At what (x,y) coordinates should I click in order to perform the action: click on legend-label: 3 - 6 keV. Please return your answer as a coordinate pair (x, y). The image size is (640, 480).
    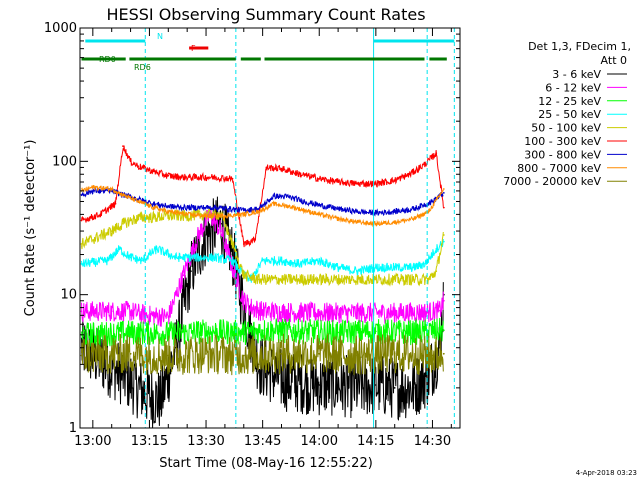
    Looking at the image, I should click on (576, 74).